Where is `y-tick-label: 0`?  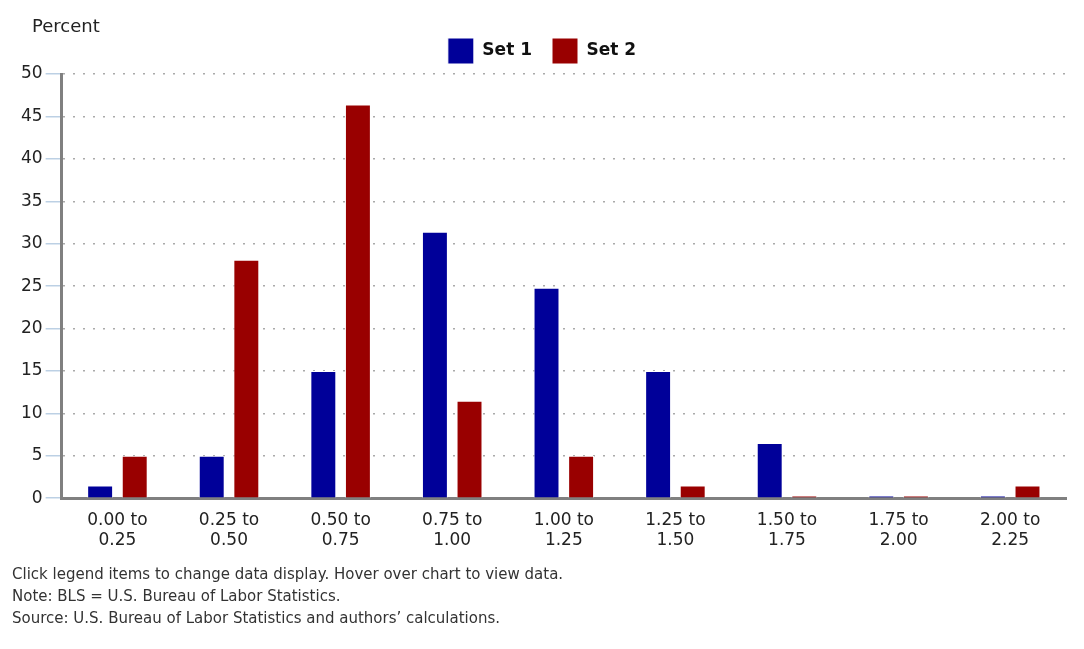 y-tick-label: 0 is located at coordinates (37, 496).